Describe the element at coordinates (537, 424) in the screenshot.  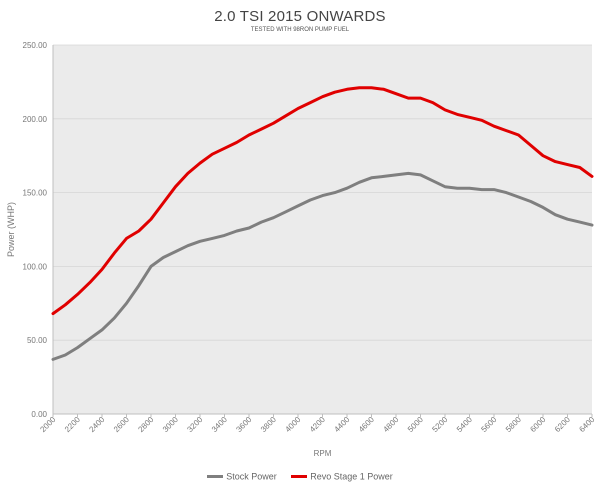
I see `x-tick-label-20: 6000` at that location.